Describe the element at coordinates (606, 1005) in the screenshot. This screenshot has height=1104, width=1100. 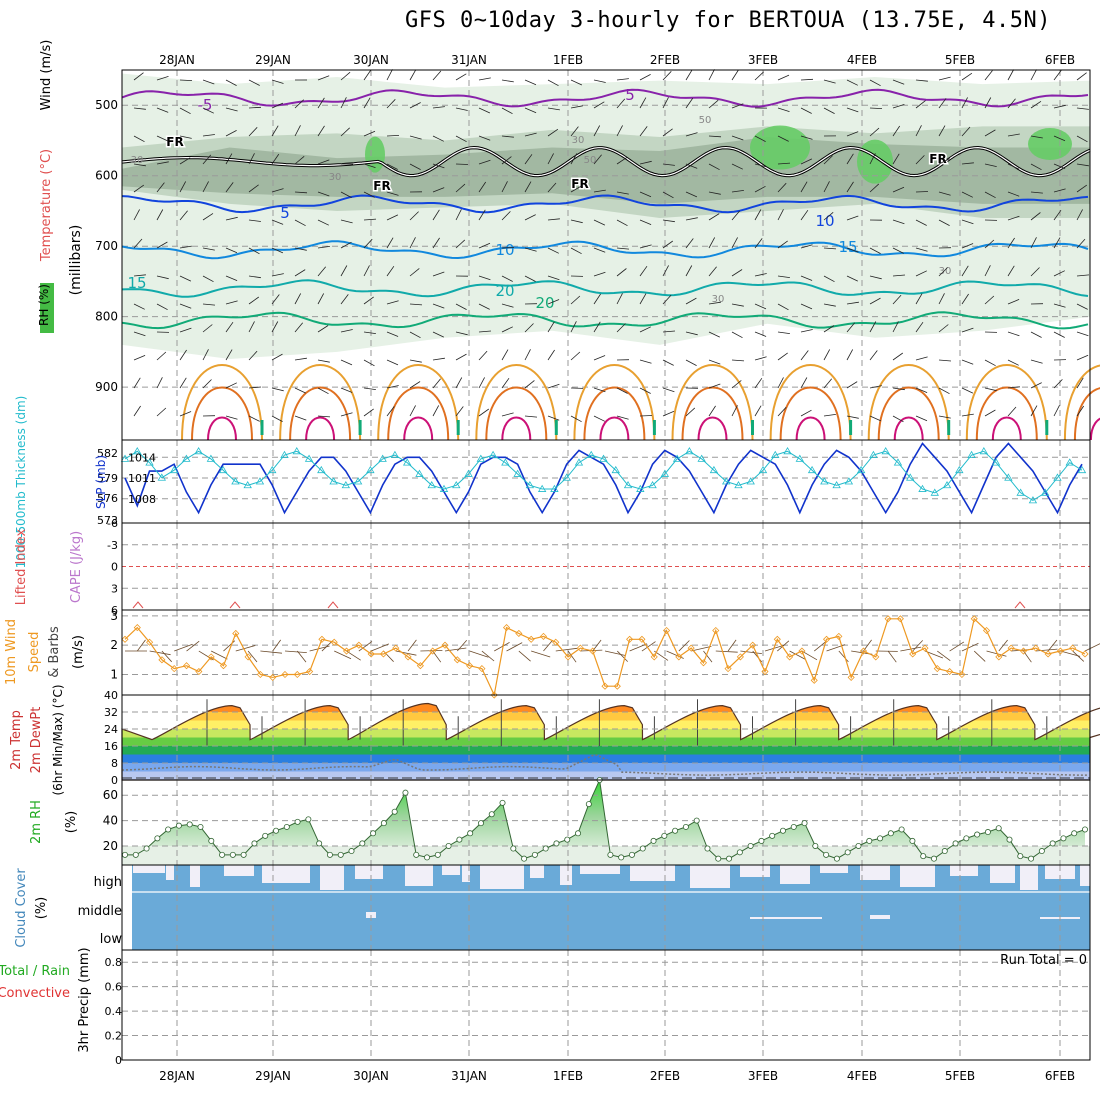
I see `precip-panel` at that location.